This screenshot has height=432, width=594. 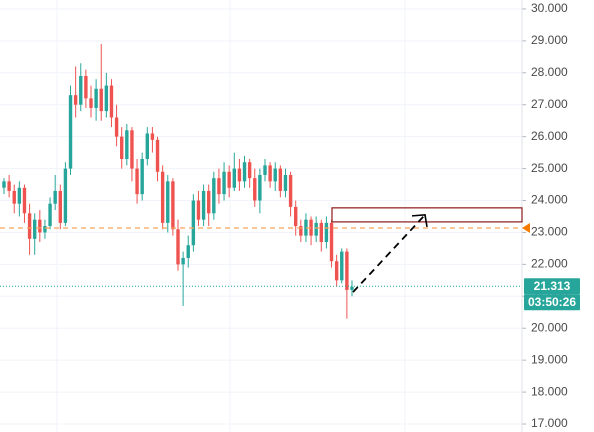 I want to click on y-tick-label: 23.000, so click(x=549, y=232).